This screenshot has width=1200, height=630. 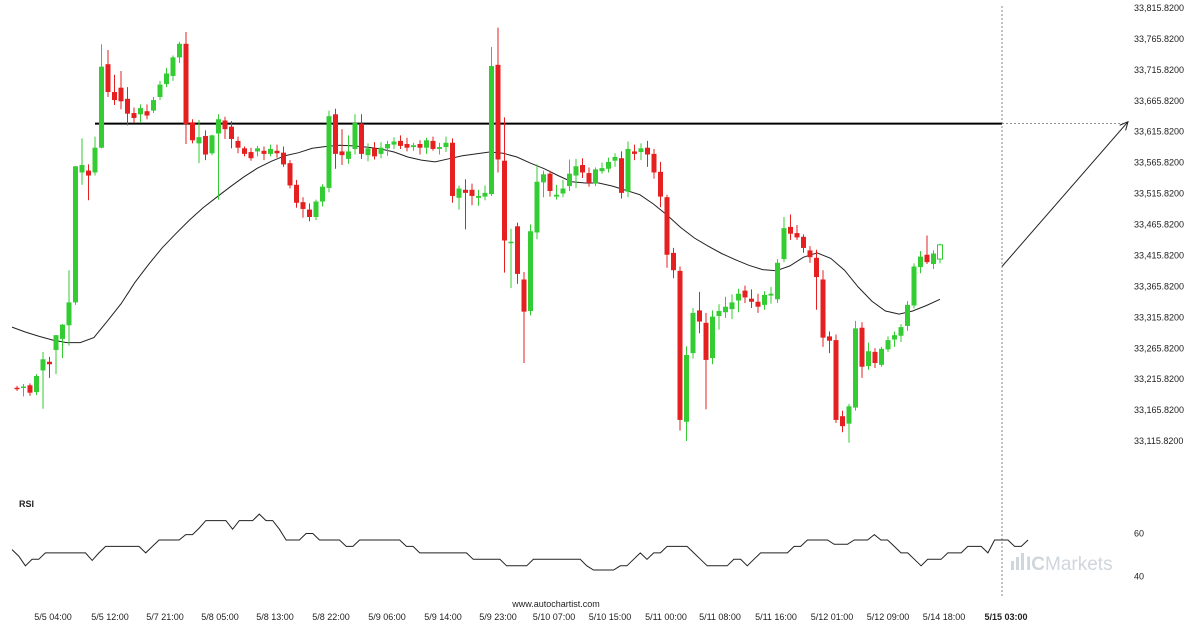 What do you see at coordinates (1035, 564) in the screenshot?
I see `brand-name-part1: IC` at bounding box center [1035, 564].